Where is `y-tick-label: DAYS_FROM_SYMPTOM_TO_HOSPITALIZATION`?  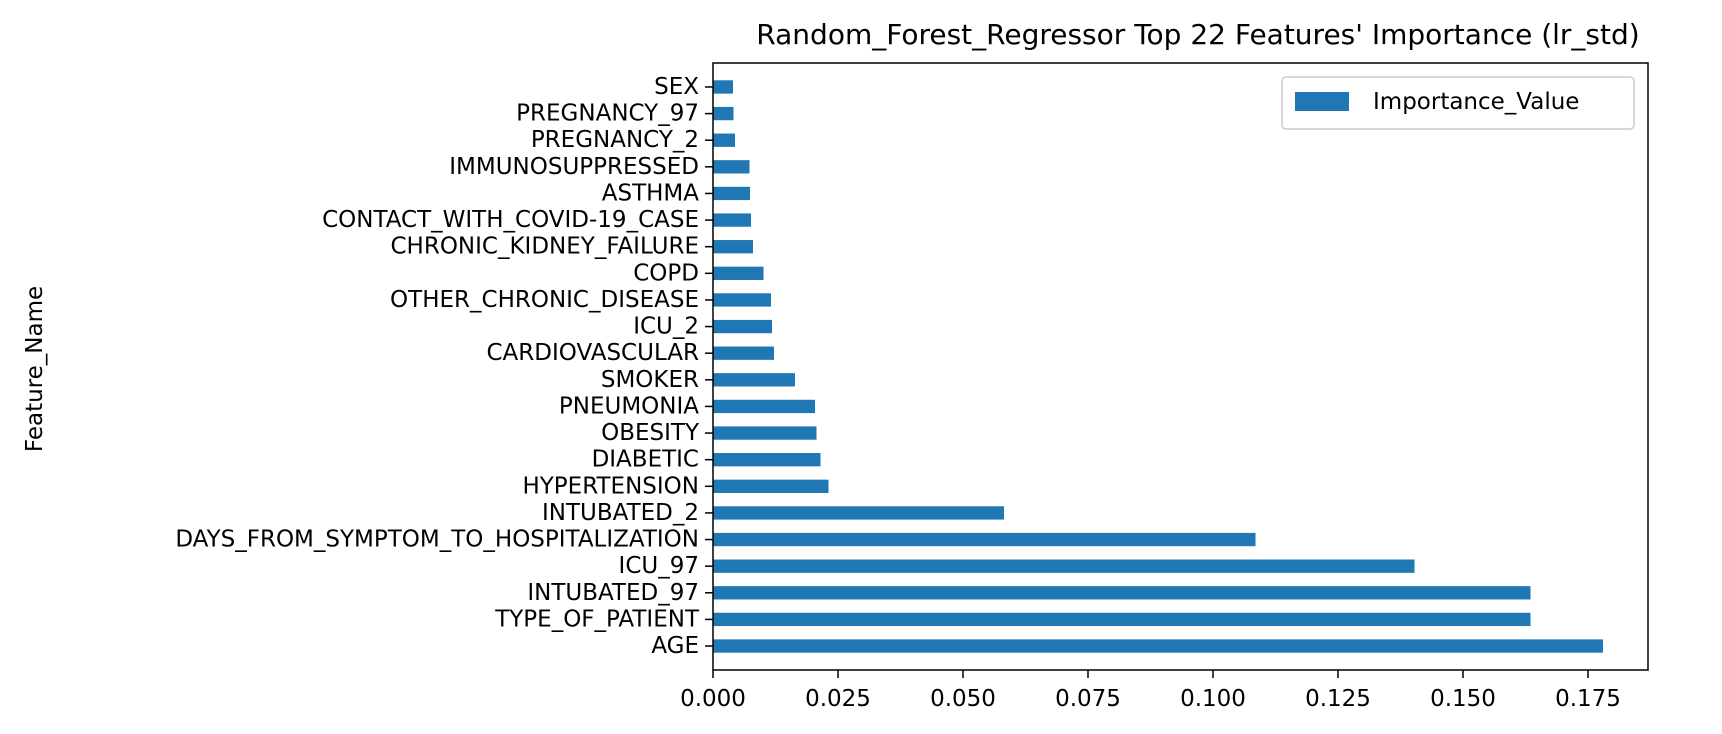 y-tick-label: DAYS_FROM_SYMPTOM_TO_HOSPITALIZATION is located at coordinates (437, 540).